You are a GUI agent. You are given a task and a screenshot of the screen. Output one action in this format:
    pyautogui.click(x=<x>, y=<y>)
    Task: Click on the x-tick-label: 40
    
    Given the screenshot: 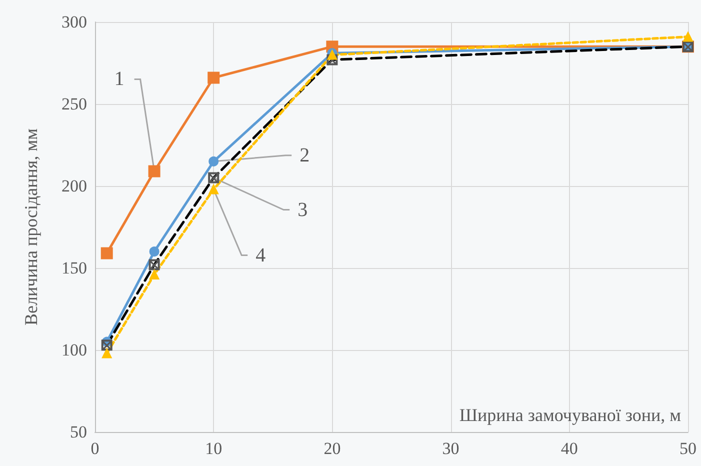 What is the action you would take?
    pyautogui.click(x=569, y=448)
    